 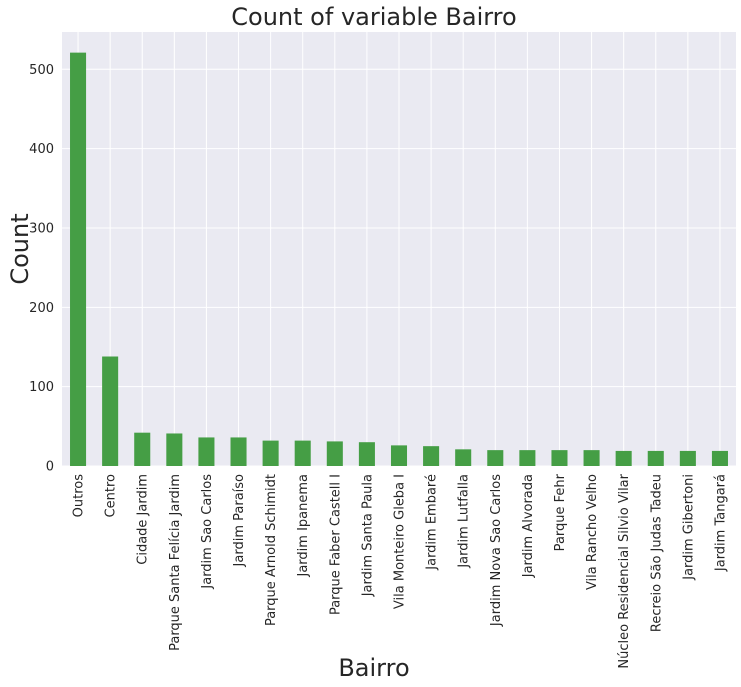 I want to click on x-tick-label: Jardim Embaré, so click(x=432, y=522).